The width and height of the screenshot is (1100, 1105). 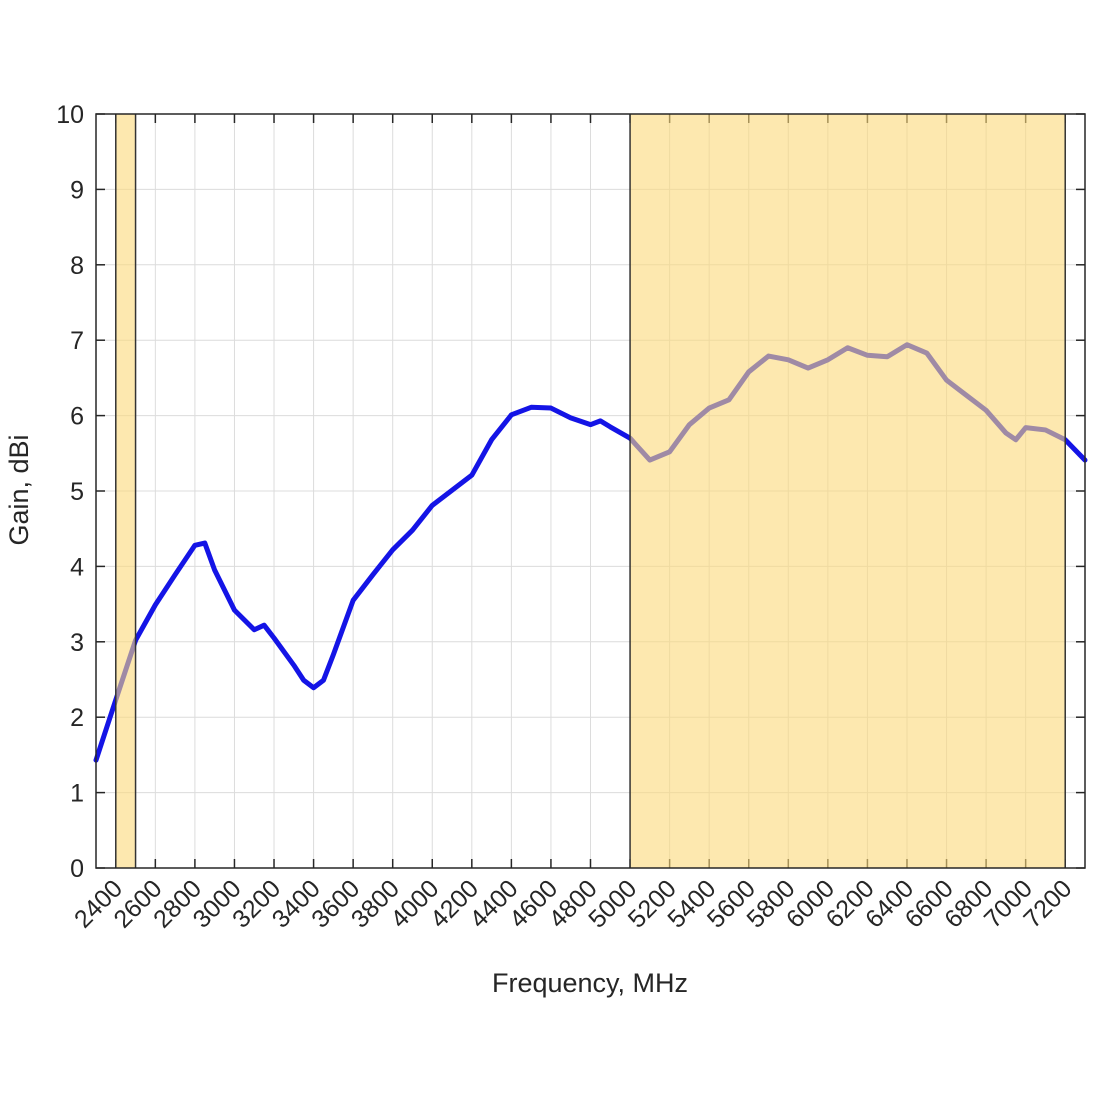 What do you see at coordinates (77, 417) in the screenshot?
I see `y-tick-label: 6` at bounding box center [77, 417].